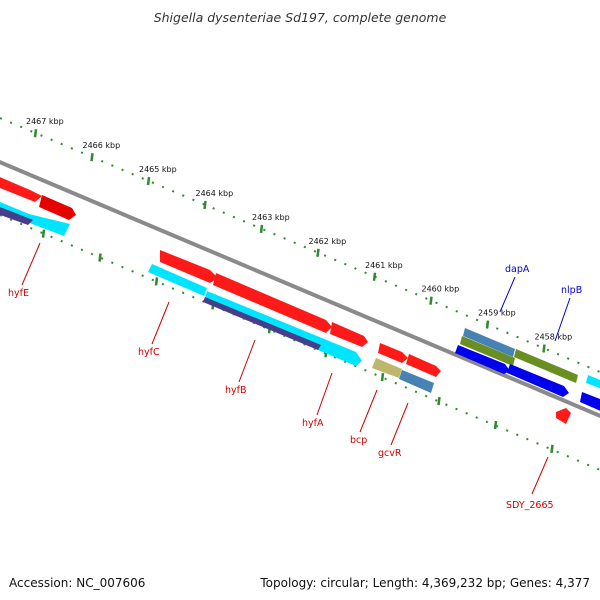  I want to click on gene-arrow-cyan-hyfC, so click(177, 280).